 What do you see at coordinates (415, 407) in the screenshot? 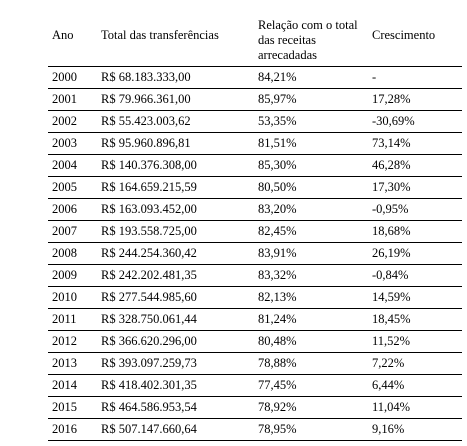
I see `table-cell: 11,04%` at bounding box center [415, 407].